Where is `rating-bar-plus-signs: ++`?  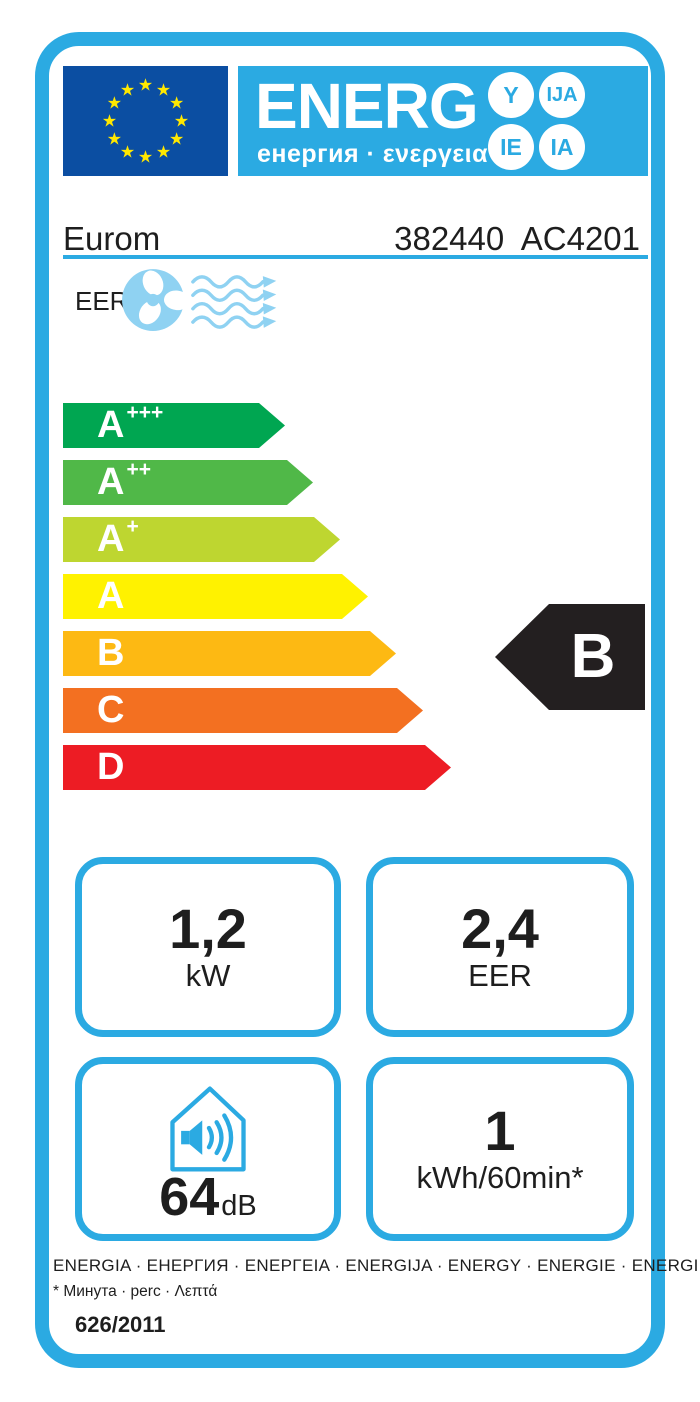 rating-bar-plus-signs: ++ is located at coordinates (138, 469).